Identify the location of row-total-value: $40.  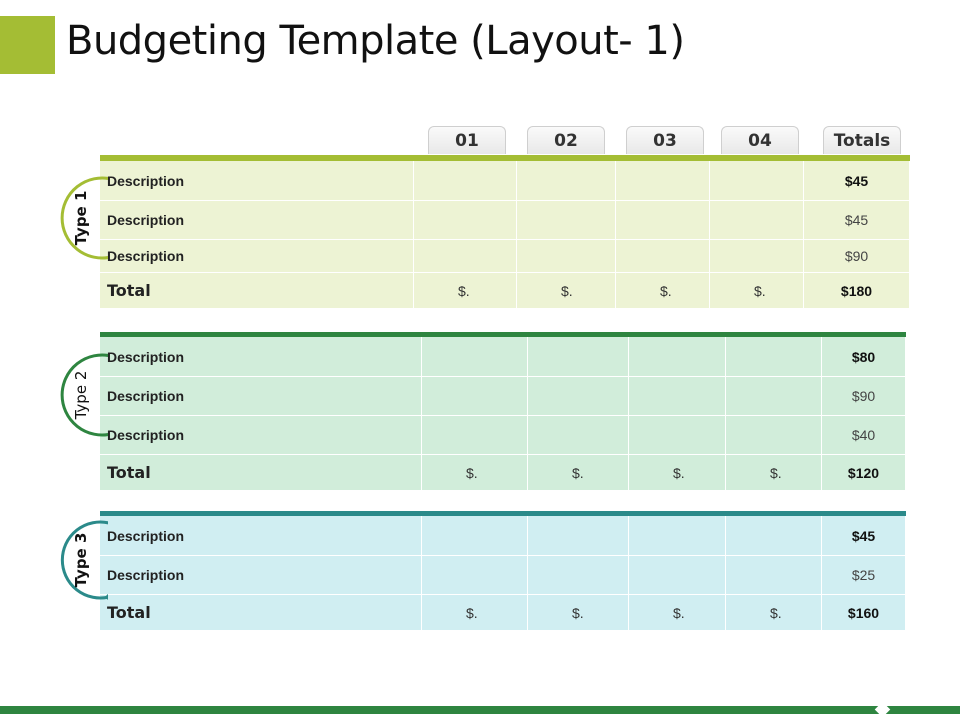
(864, 435).